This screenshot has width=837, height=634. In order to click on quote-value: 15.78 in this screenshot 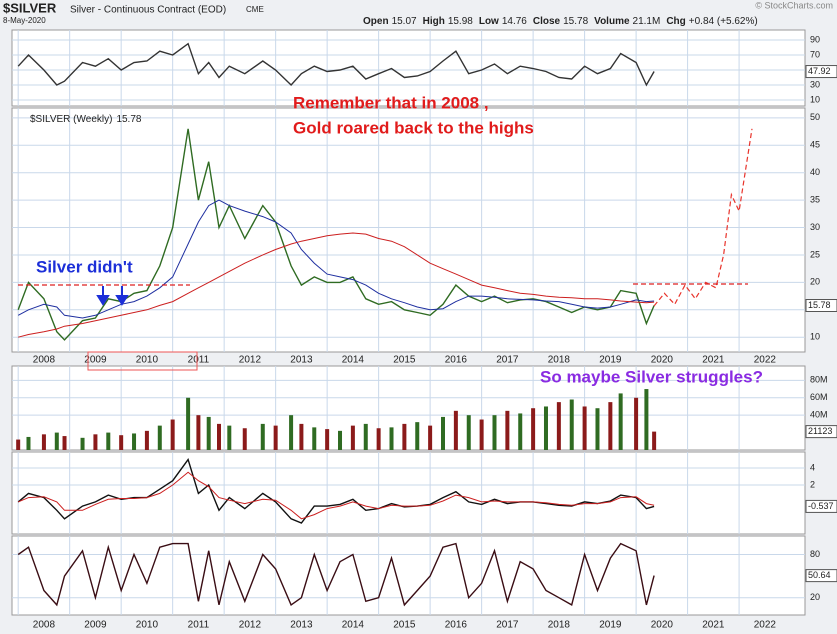, I will do `click(575, 21)`.